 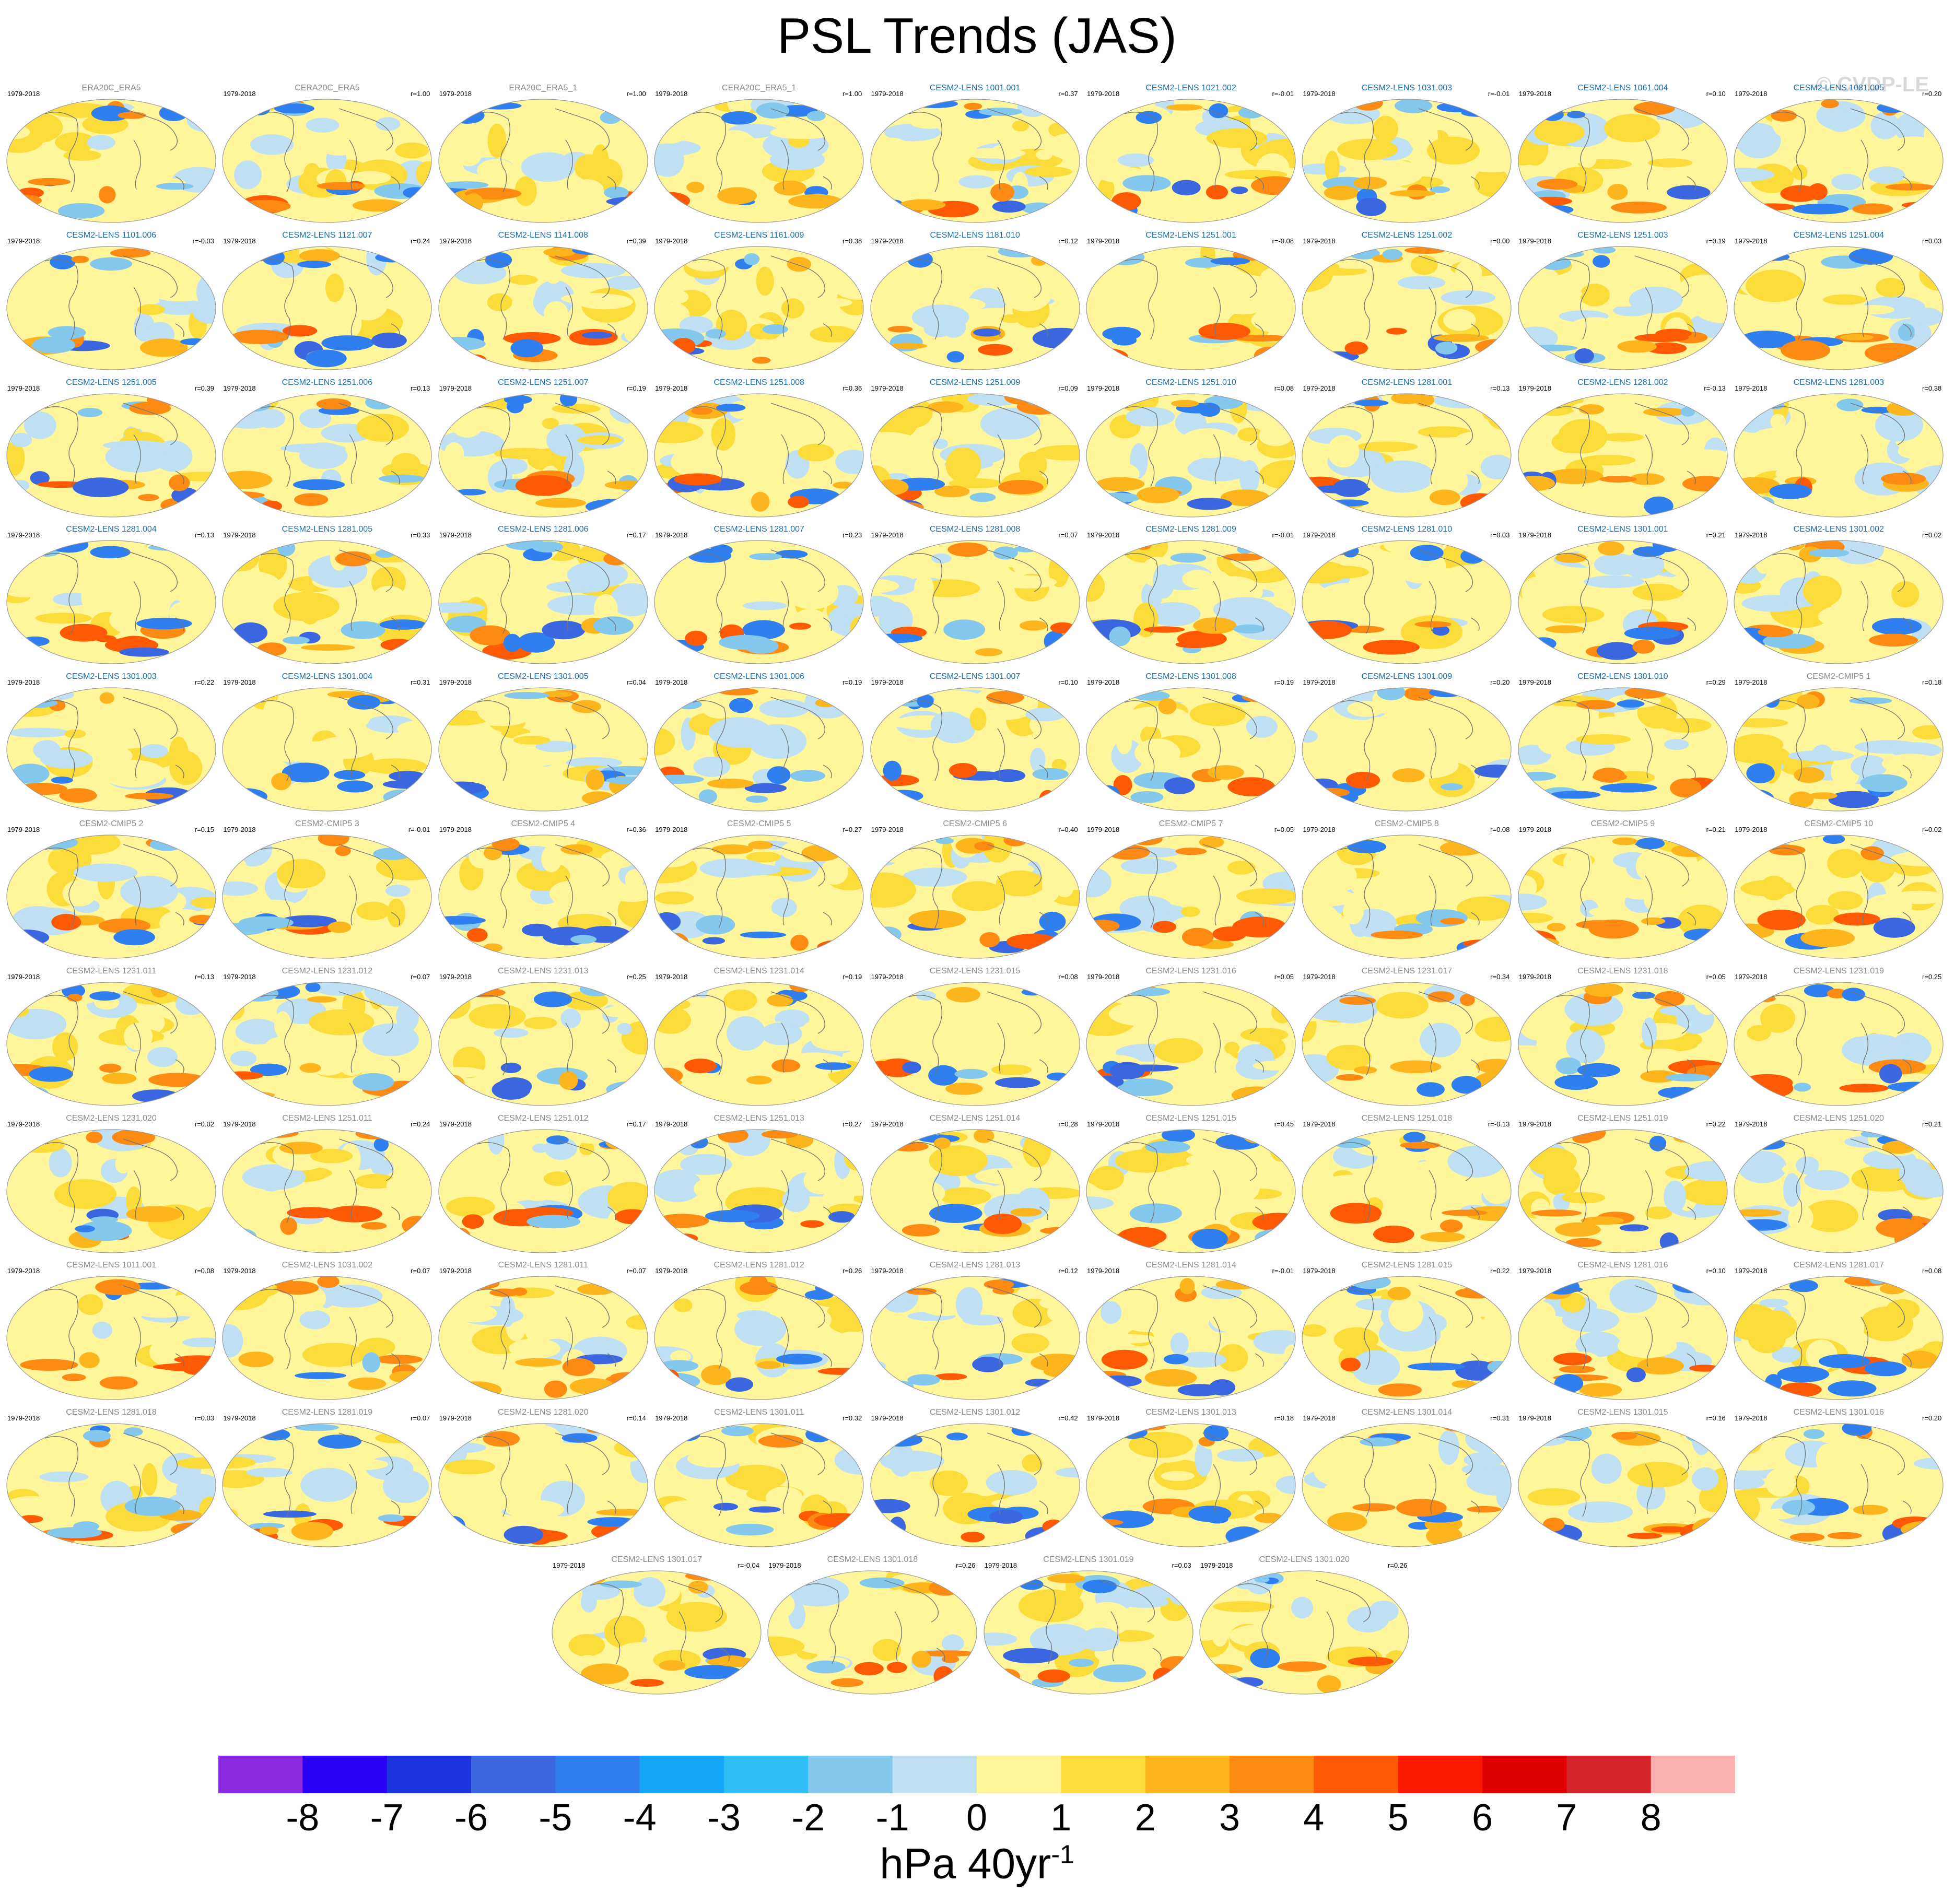 I want to click on panel-pattern-correlation: r=0.18, so click(x=1932, y=682).